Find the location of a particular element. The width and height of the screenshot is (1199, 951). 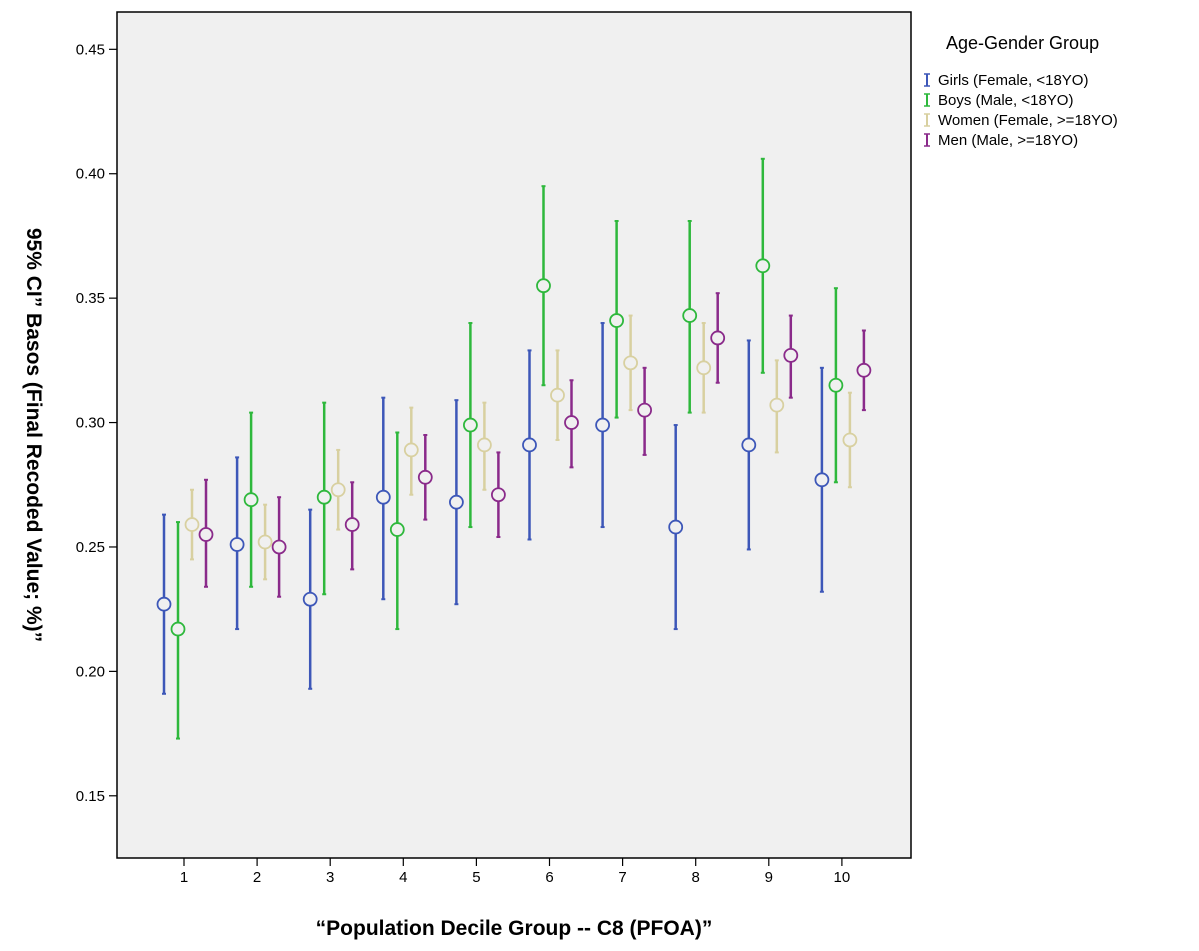

x-tick-label: 9 is located at coordinates (769, 877).